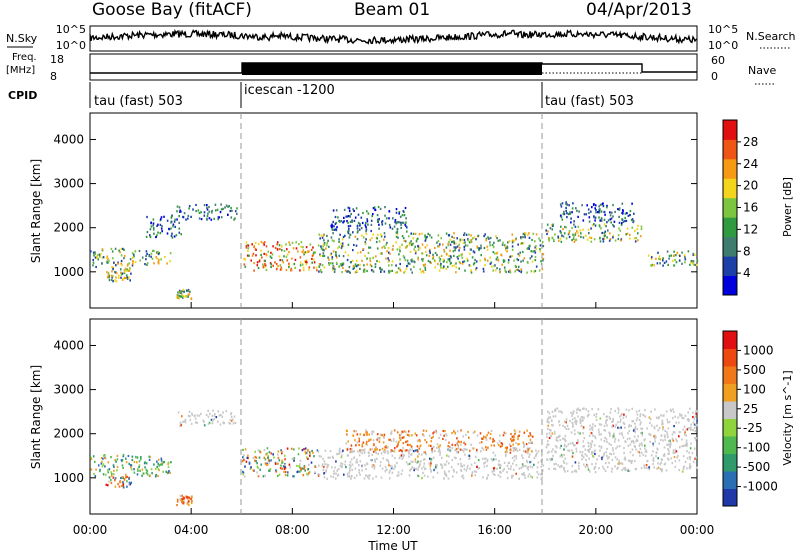 The width and height of the screenshot is (800, 558). Describe the element at coordinates (280, 462) in the screenshot. I see `scatter-region` at that location.